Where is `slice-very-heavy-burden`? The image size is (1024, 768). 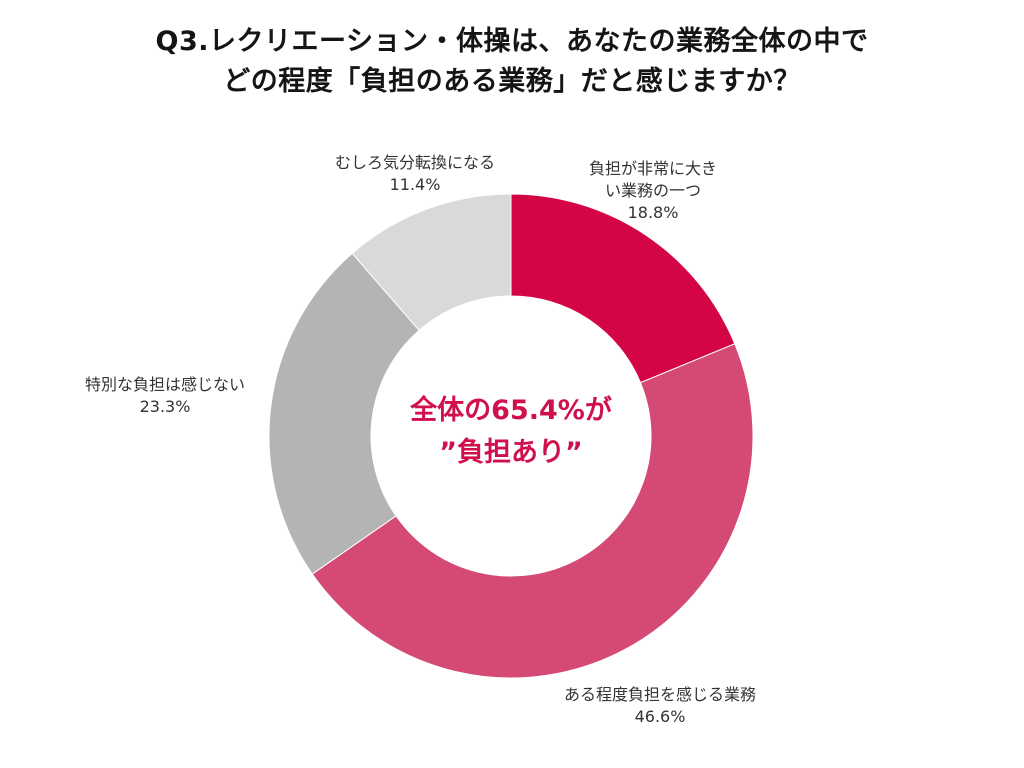 slice-very-heavy-burden is located at coordinates (623, 288).